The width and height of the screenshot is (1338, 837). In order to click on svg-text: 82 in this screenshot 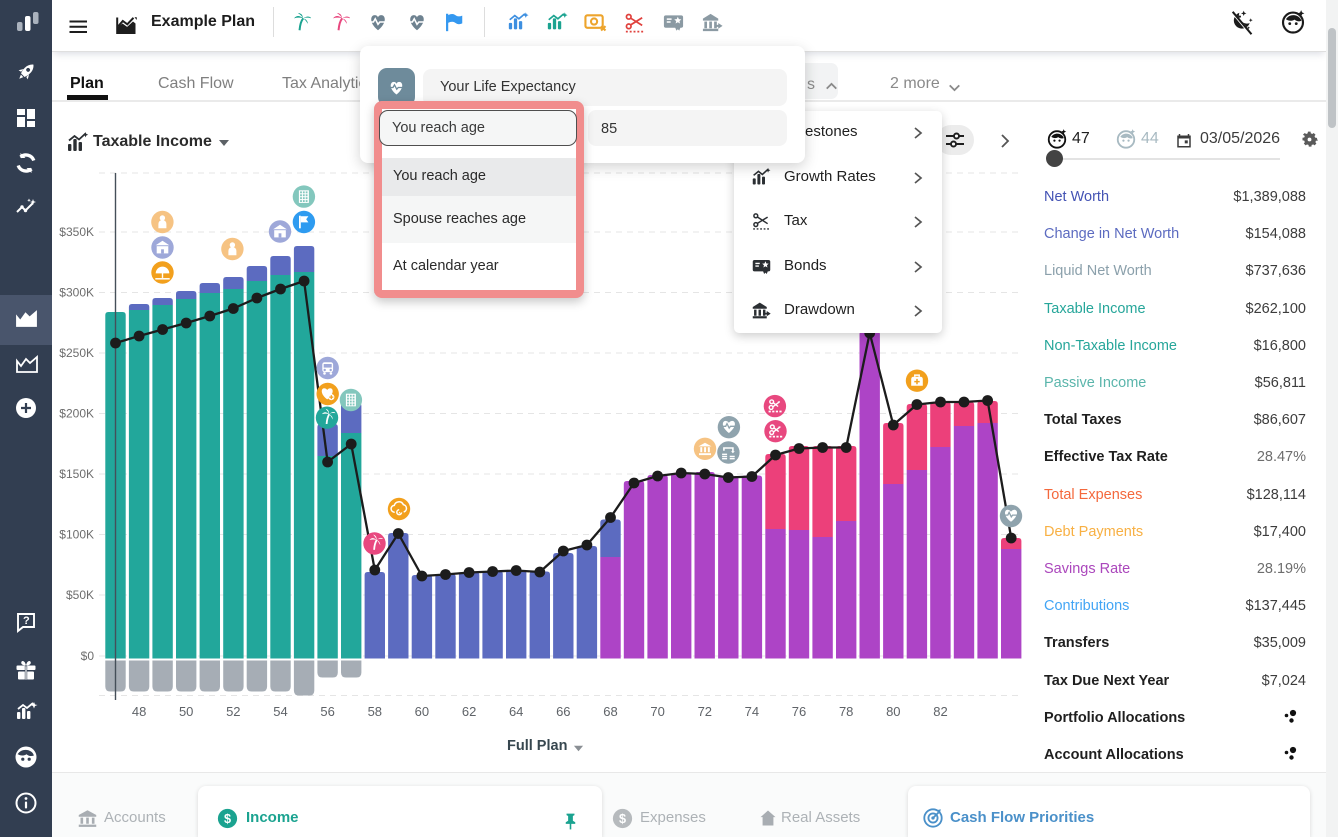, I will do `click(940, 711)`.